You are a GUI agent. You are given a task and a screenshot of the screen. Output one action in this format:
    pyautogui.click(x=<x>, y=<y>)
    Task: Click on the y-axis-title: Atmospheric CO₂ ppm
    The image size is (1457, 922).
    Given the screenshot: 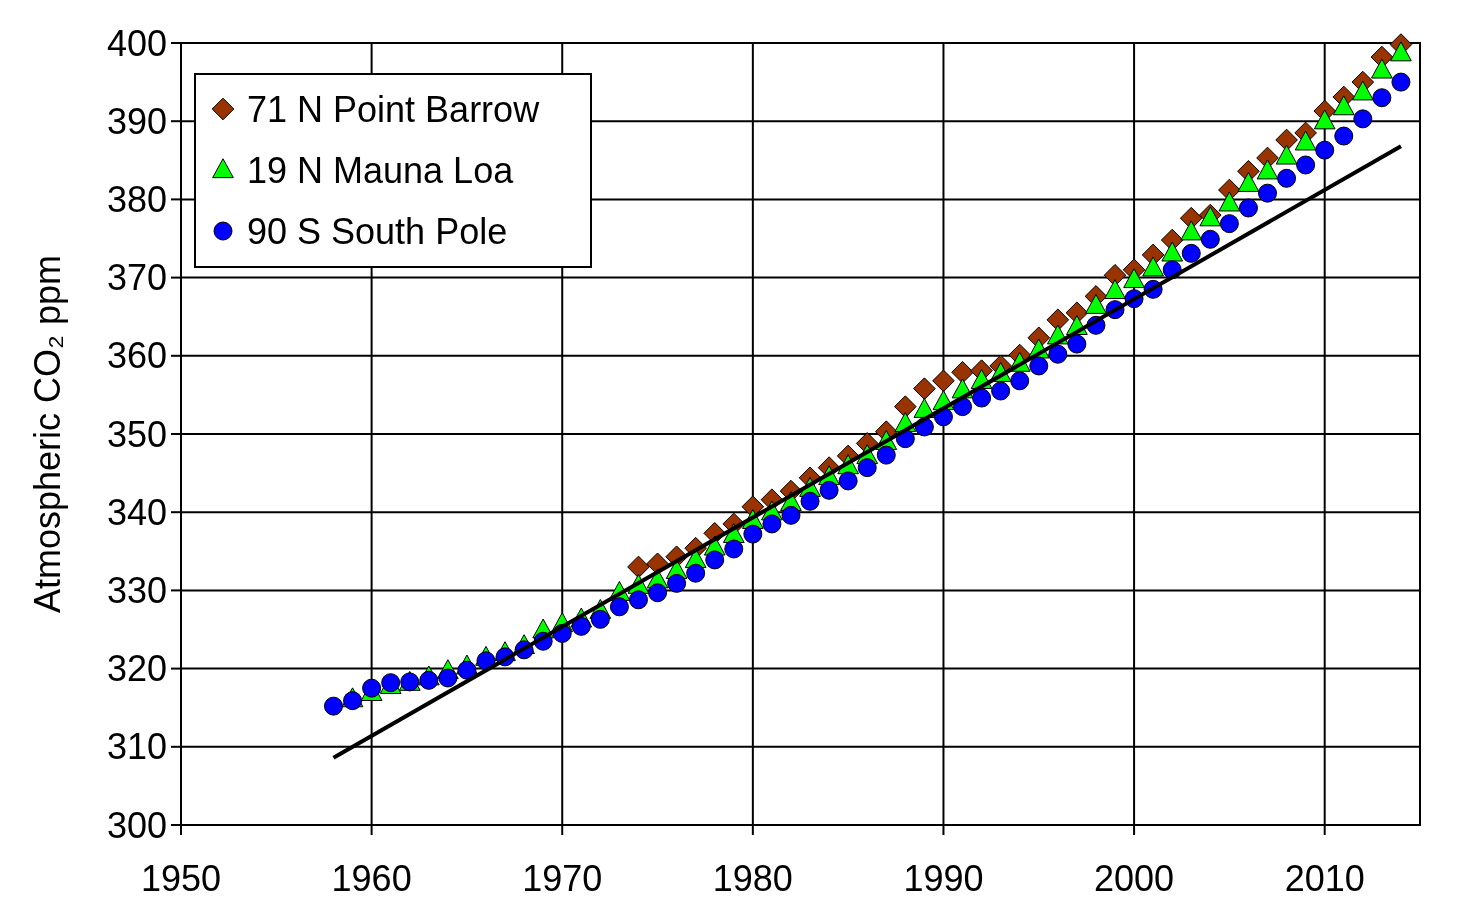 What is the action you would take?
    pyautogui.click(x=47, y=434)
    